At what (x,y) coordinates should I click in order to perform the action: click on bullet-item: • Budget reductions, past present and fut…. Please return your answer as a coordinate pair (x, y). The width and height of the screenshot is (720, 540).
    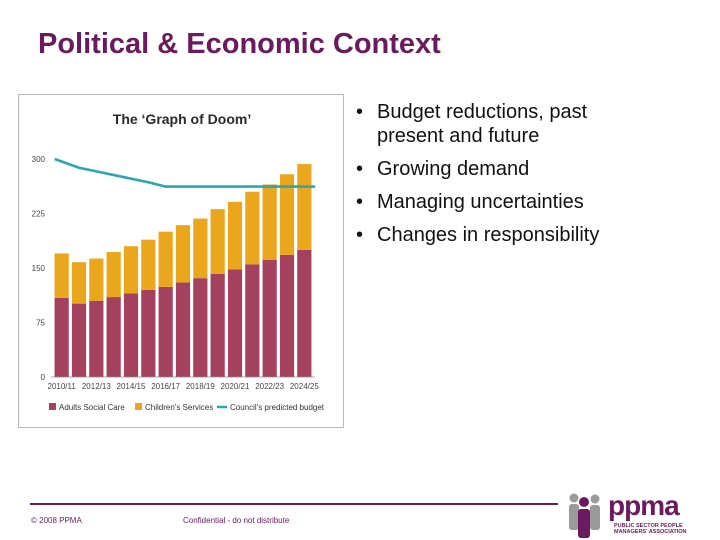
    Looking at the image, I should click on (502, 124).